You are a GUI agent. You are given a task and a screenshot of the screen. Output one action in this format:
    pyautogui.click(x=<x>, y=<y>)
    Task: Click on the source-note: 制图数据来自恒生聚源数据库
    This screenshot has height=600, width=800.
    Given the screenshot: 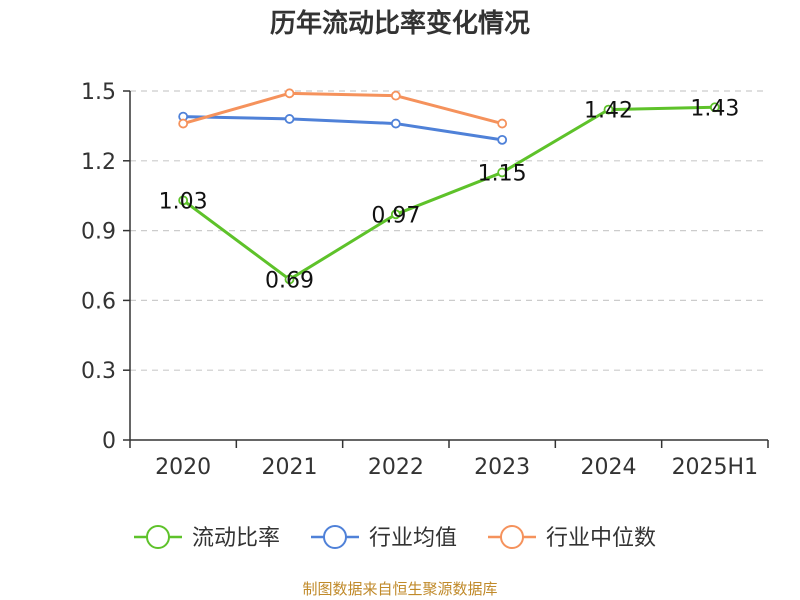 What is the action you would take?
    pyautogui.click(x=399, y=589)
    